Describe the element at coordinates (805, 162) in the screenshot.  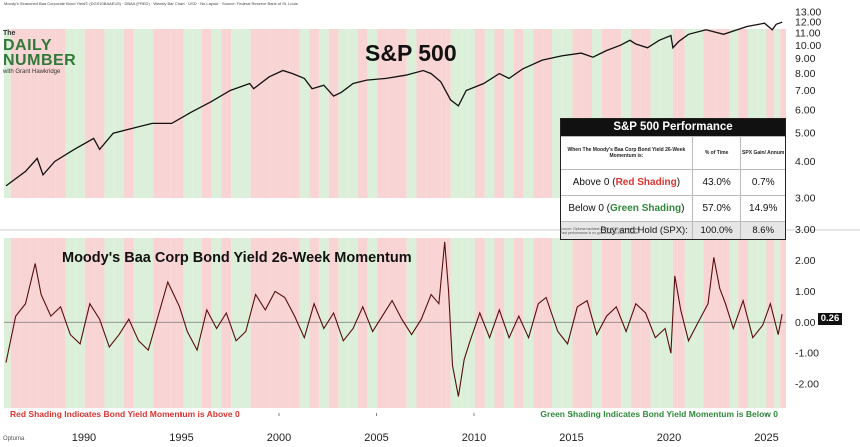
I see `y-tick-top: 4.00` at that location.